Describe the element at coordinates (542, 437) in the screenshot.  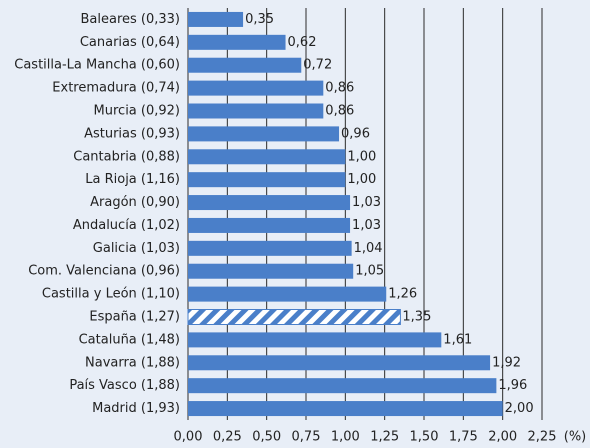
I see `x-tick-label: 2,25` at that location.